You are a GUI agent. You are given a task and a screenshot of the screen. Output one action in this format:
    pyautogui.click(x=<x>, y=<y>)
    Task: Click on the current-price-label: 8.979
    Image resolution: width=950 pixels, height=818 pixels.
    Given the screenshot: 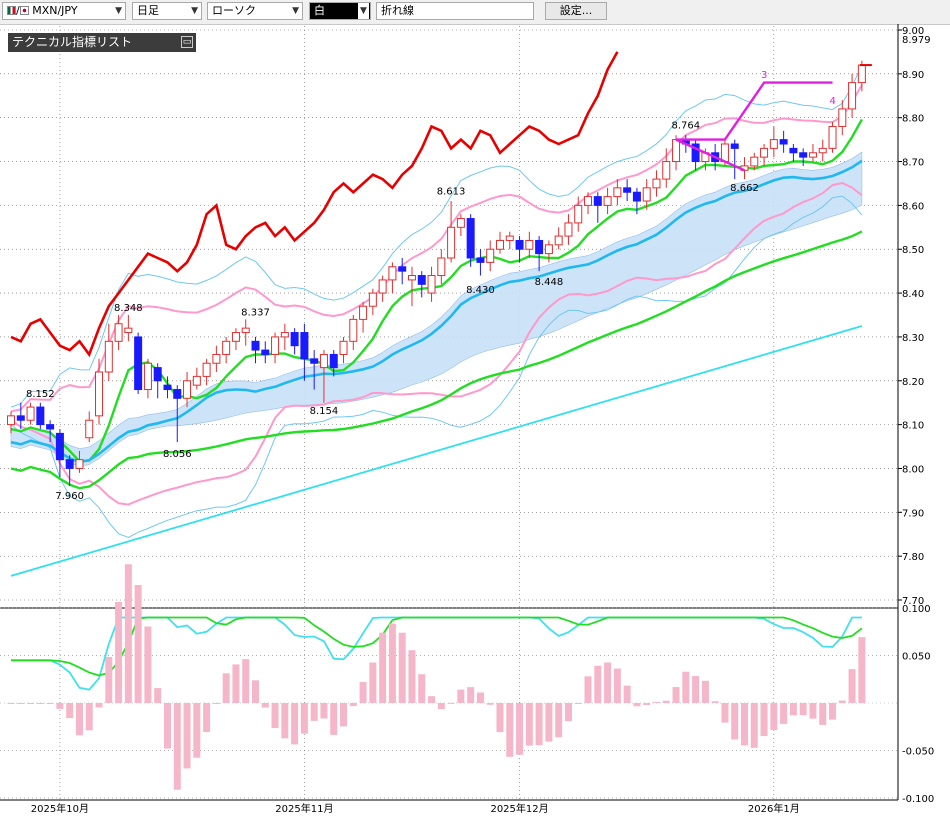 What is the action you would take?
    pyautogui.click(x=916, y=40)
    